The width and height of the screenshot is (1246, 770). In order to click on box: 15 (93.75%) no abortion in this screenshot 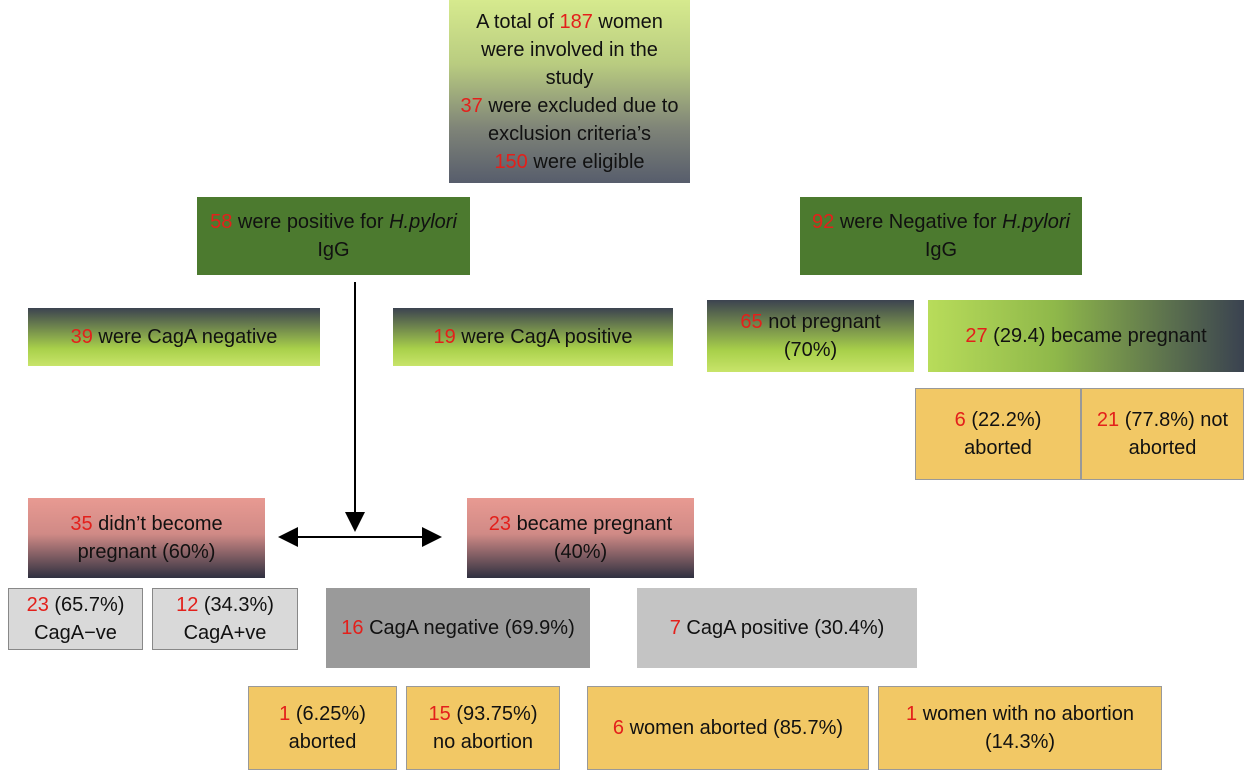, I will do `click(483, 728)`.